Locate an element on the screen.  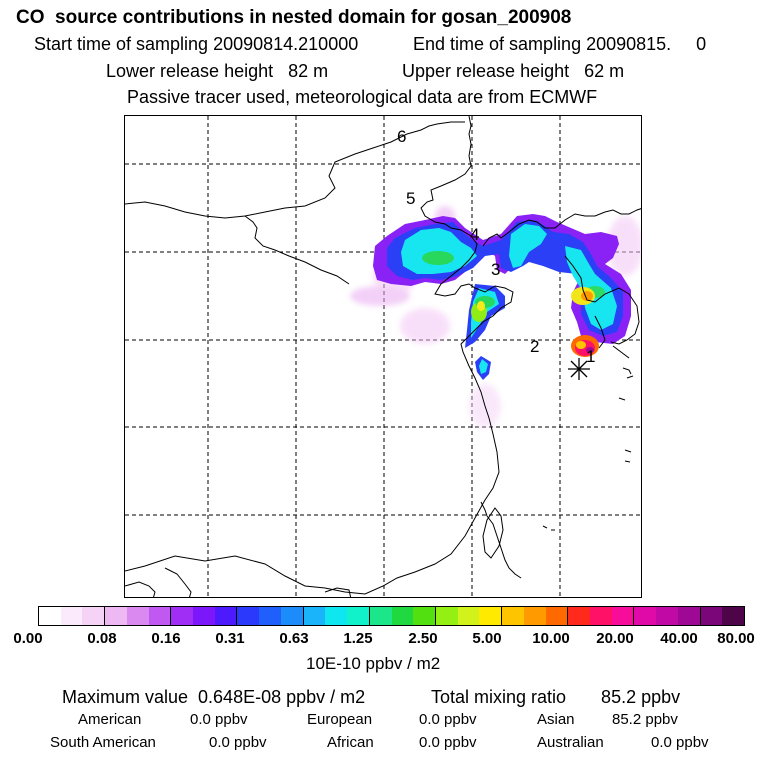
scale-tick: 0.08 is located at coordinates (102, 638).